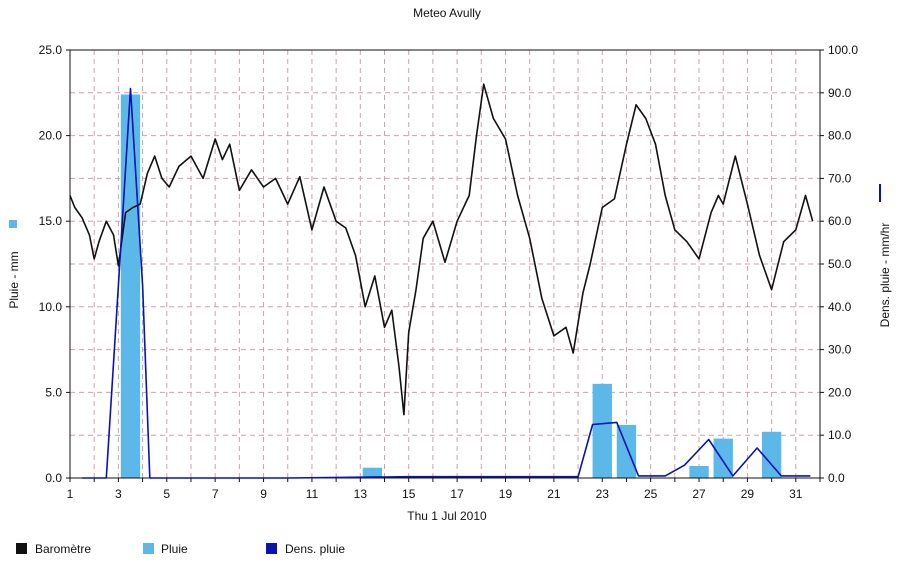  Describe the element at coordinates (315, 549) in the screenshot. I see `legend-label-dens-pluie: Dens. pluie` at that location.